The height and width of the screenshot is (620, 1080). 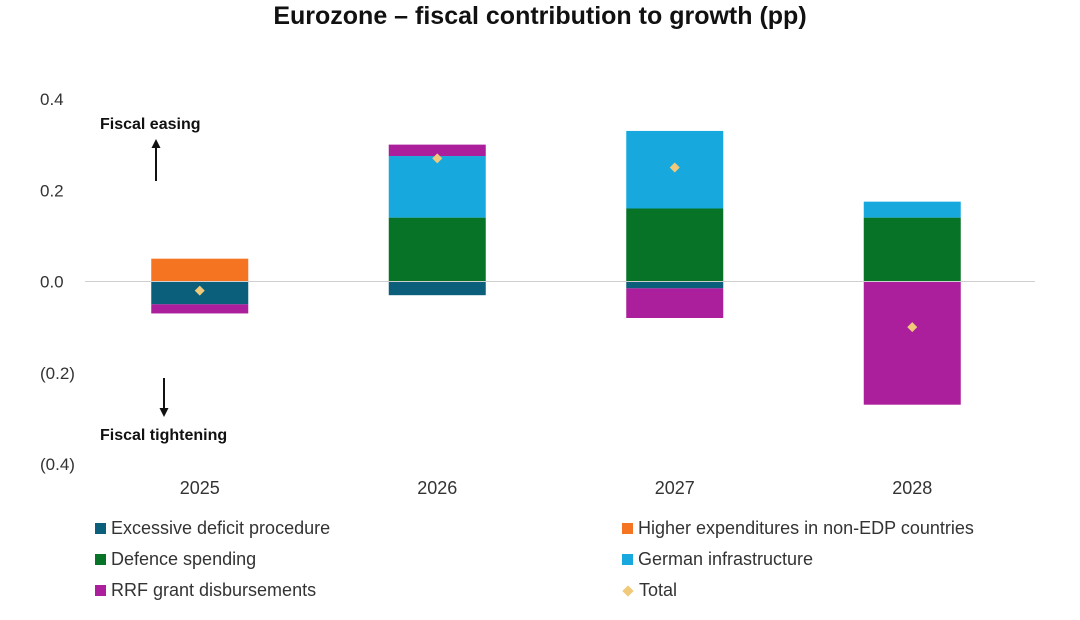 I want to click on total-marker-2028, so click(x=912, y=327).